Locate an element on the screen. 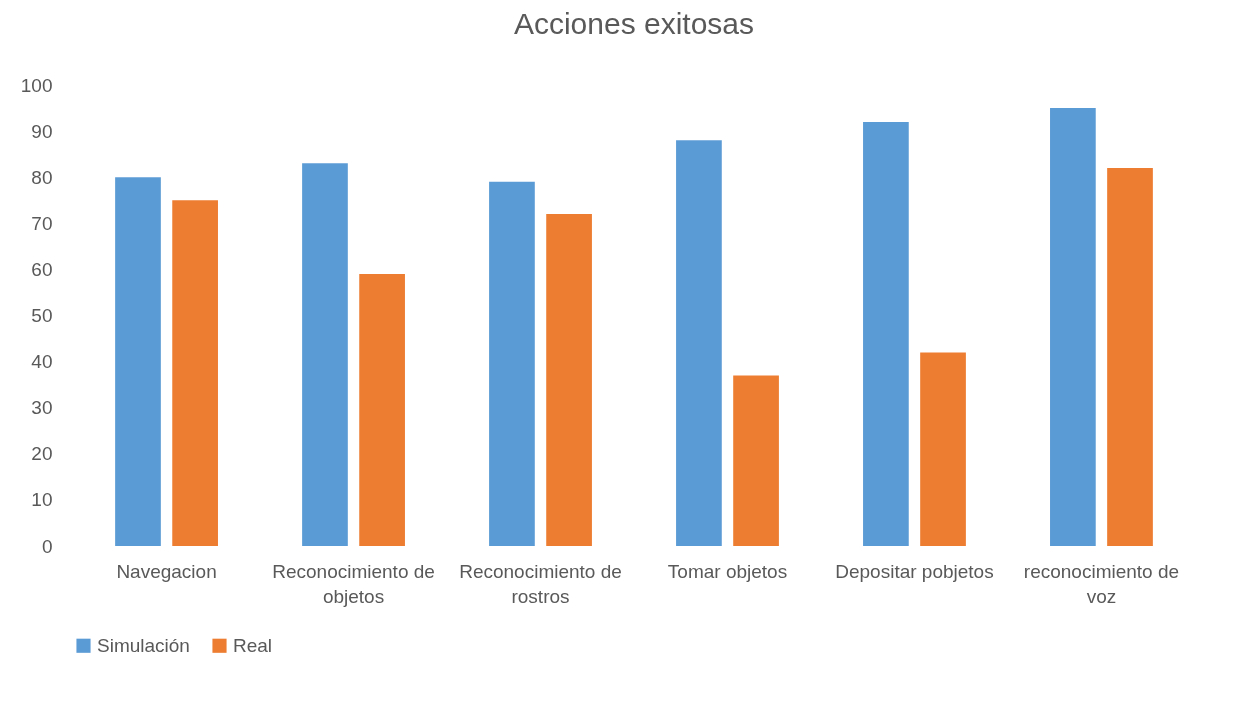 This screenshot has height=712, width=1247. x-tick-label: Tomar objetos is located at coordinates (727, 571).